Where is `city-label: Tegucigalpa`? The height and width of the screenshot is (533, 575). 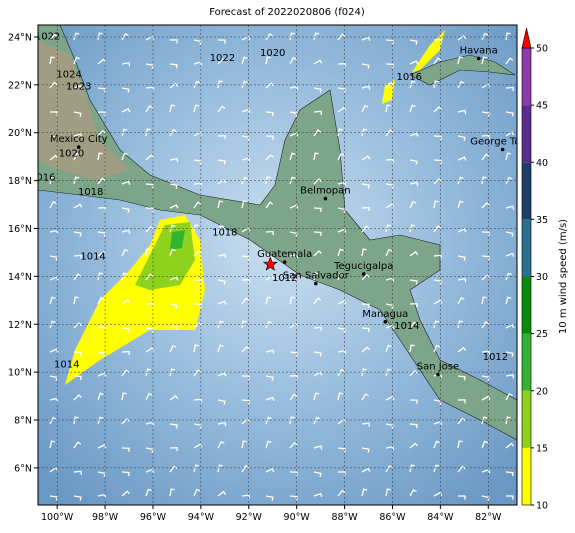
city-label: Tegucigalpa is located at coordinates (363, 266).